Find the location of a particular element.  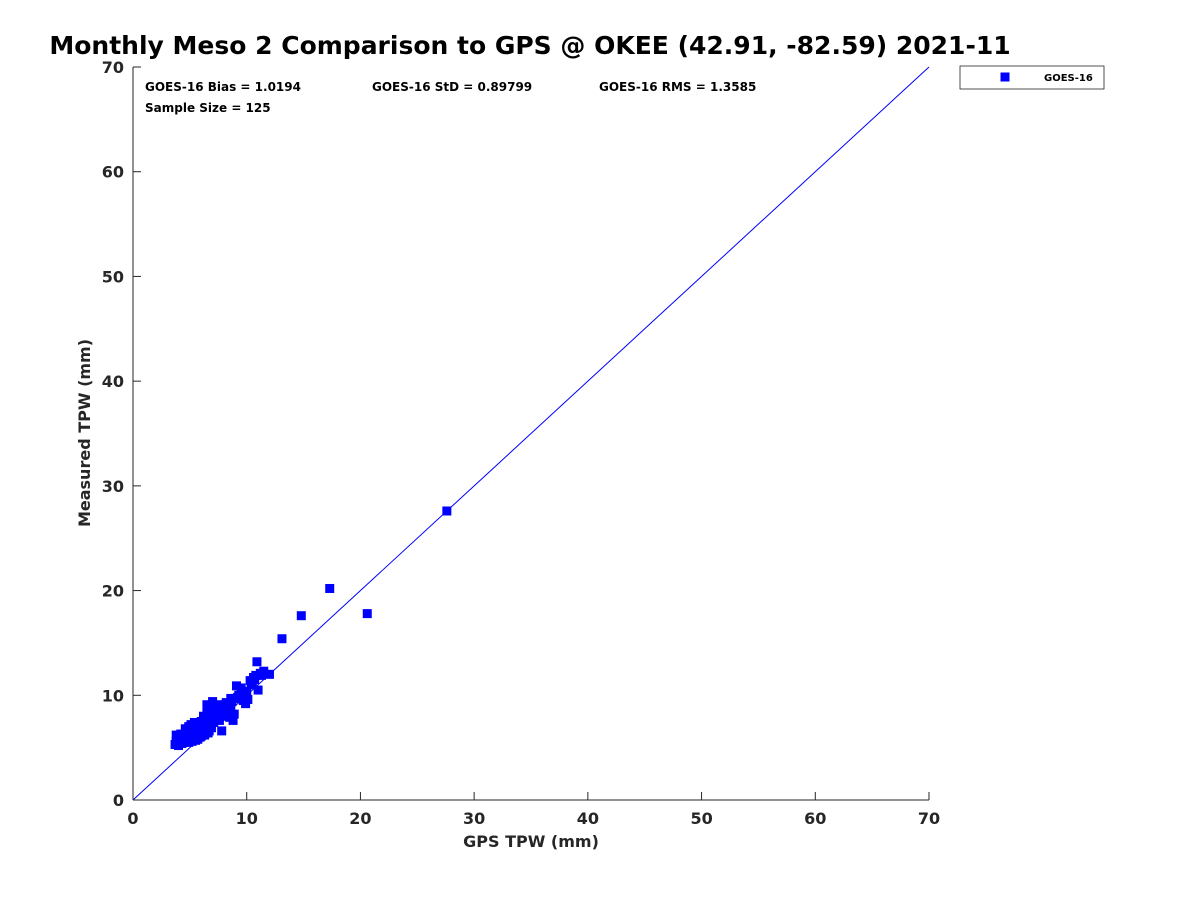

y-tick-label: 50 is located at coordinates (113, 276).